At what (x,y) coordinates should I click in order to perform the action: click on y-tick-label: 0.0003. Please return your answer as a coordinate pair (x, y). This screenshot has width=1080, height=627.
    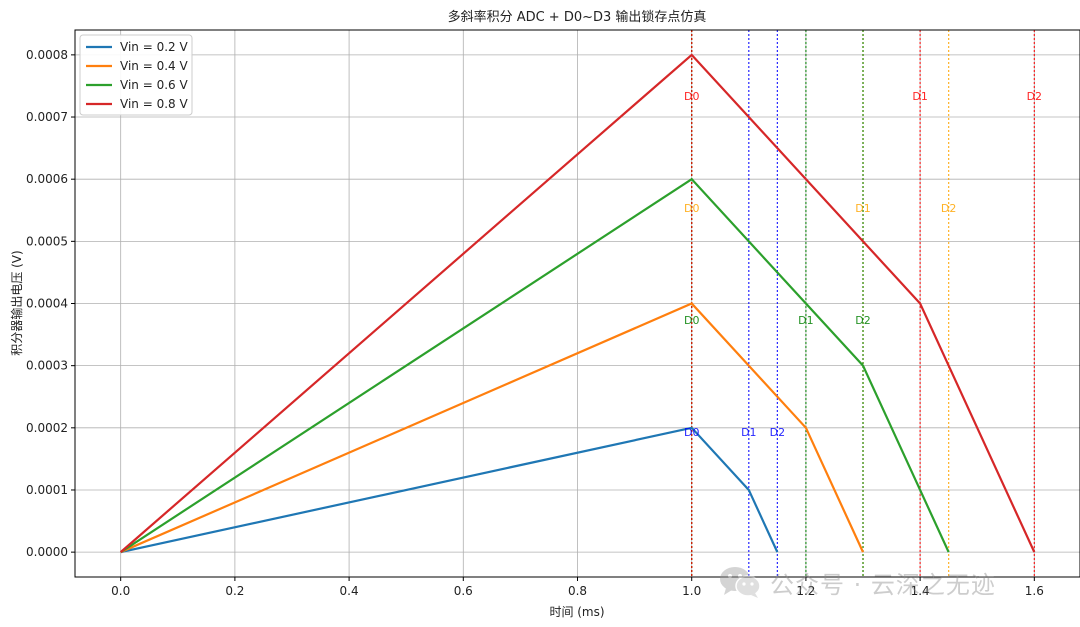
    Looking at the image, I should click on (47, 366).